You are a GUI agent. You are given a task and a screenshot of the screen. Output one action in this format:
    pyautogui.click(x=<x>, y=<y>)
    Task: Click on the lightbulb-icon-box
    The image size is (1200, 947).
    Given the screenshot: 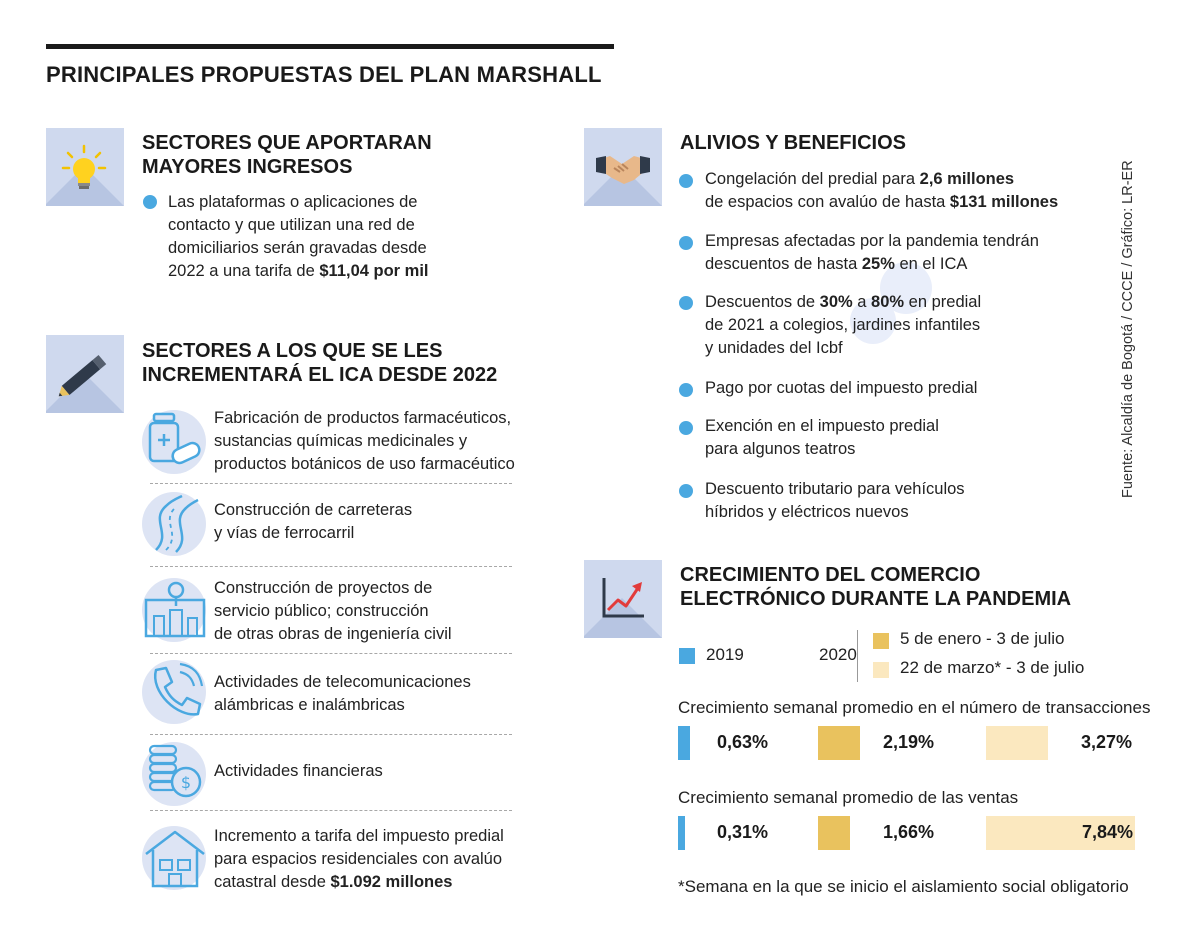 What is the action you would take?
    pyautogui.click(x=85, y=167)
    